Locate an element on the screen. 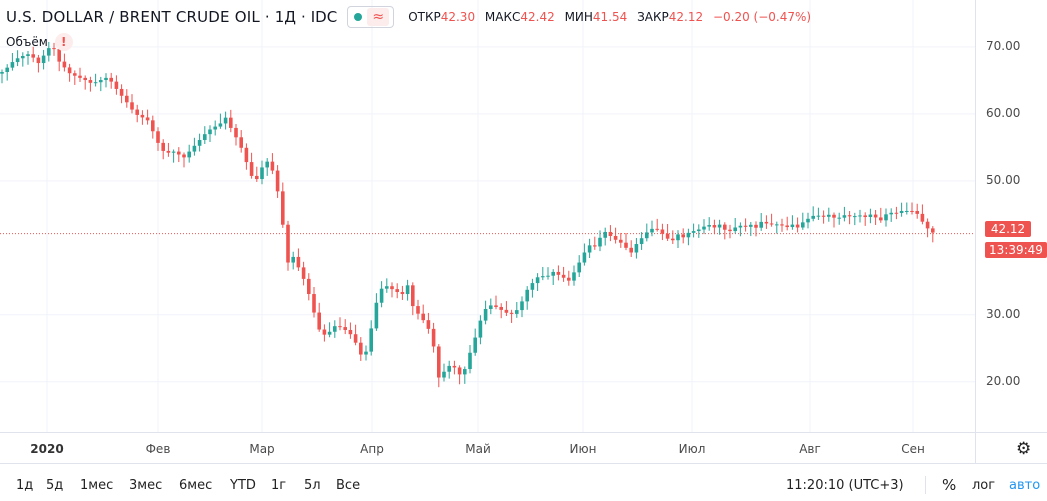  settings-corner: ⚙ is located at coordinates (1011, 447).